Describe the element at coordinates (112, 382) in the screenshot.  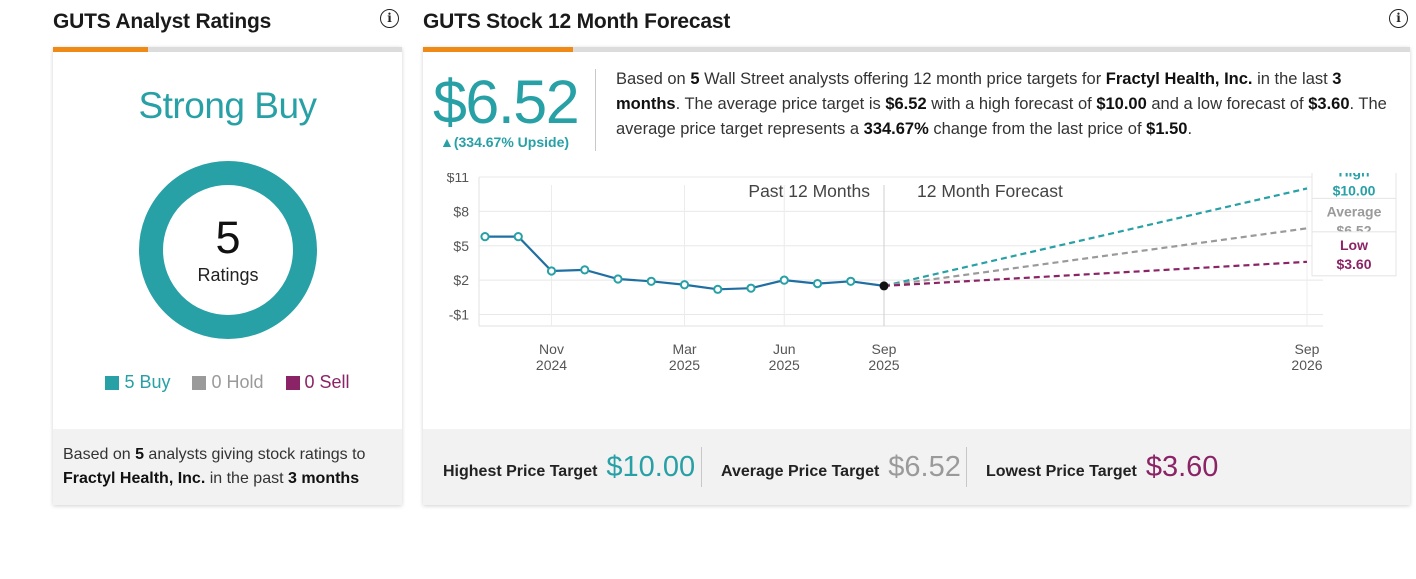
I see `legend-buy-swatch` at that location.